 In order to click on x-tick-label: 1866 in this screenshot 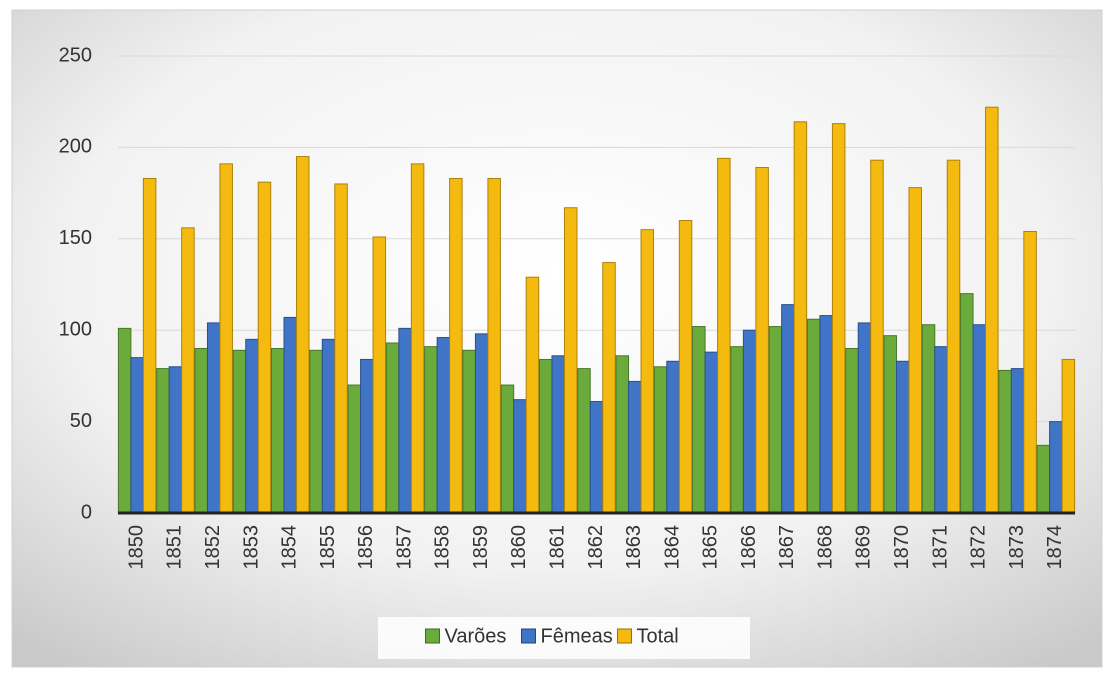, I will do `click(749, 547)`.